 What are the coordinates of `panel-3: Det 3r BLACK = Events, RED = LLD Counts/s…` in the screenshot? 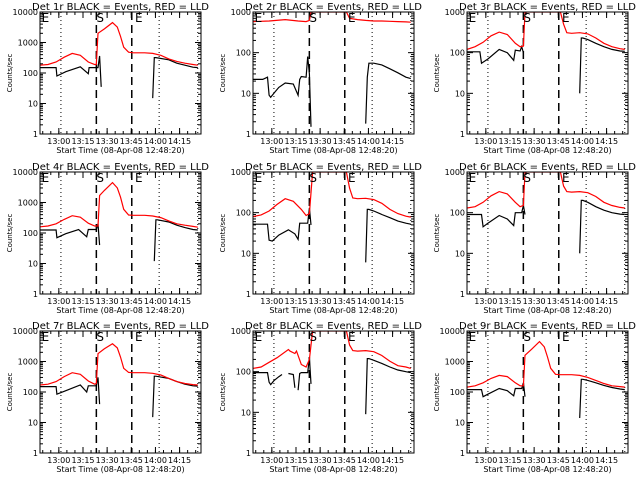 It's located at (534, 78).